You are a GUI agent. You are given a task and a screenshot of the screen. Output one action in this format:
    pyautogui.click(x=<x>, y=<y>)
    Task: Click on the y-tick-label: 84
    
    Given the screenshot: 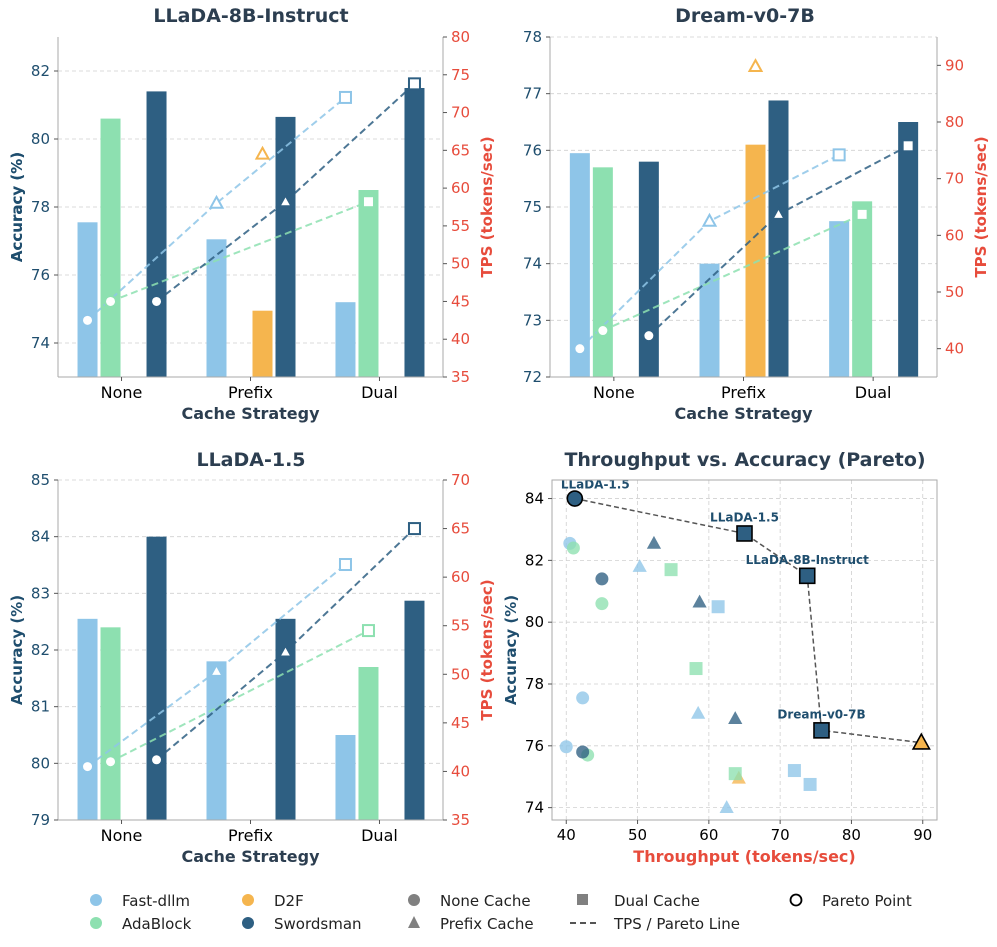 What is the action you would take?
    pyautogui.click(x=40, y=537)
    